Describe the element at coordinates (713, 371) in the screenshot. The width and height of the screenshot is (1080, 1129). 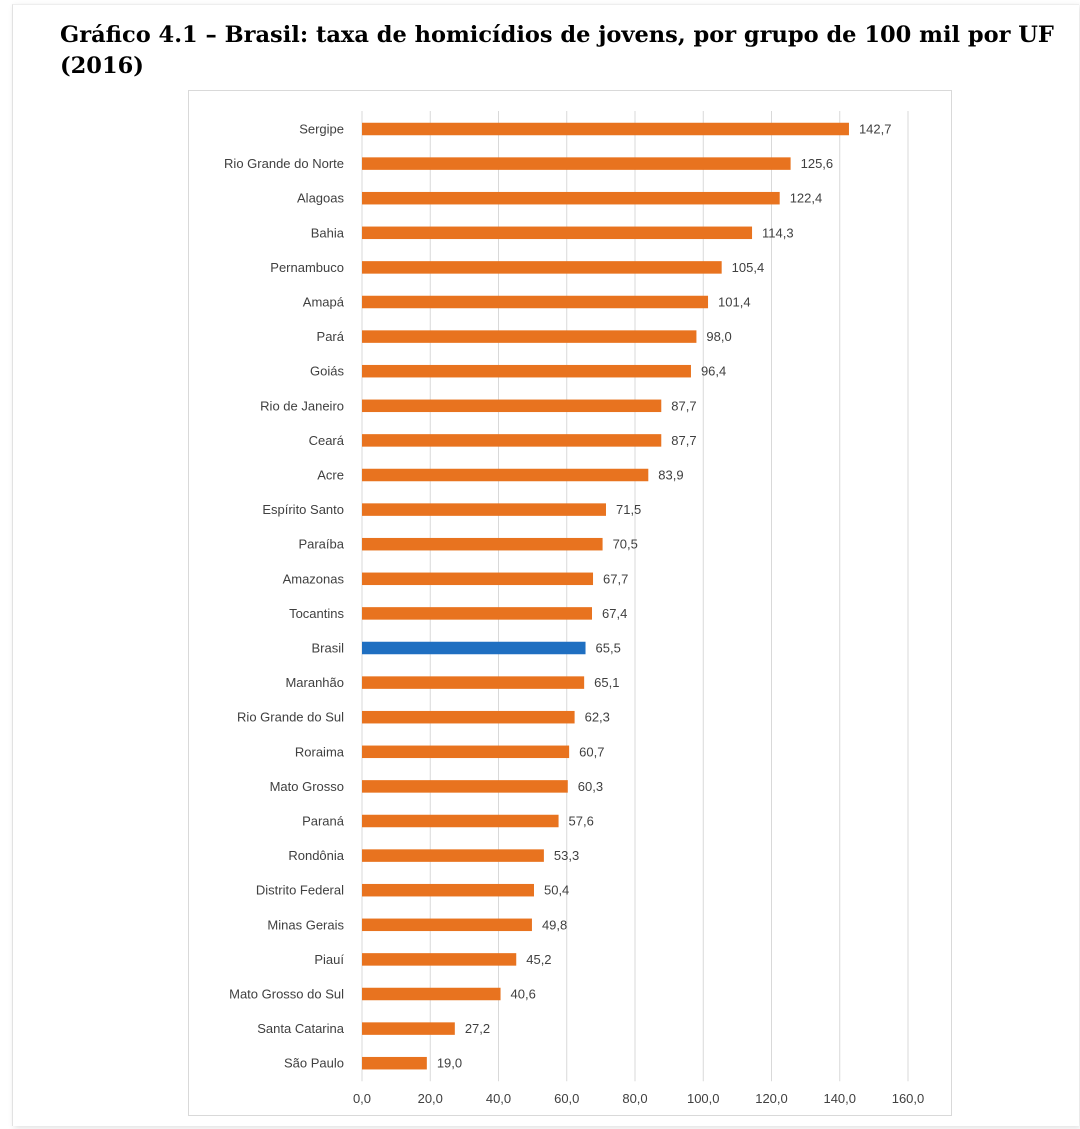
I see `value-label: 96,4` at that location.